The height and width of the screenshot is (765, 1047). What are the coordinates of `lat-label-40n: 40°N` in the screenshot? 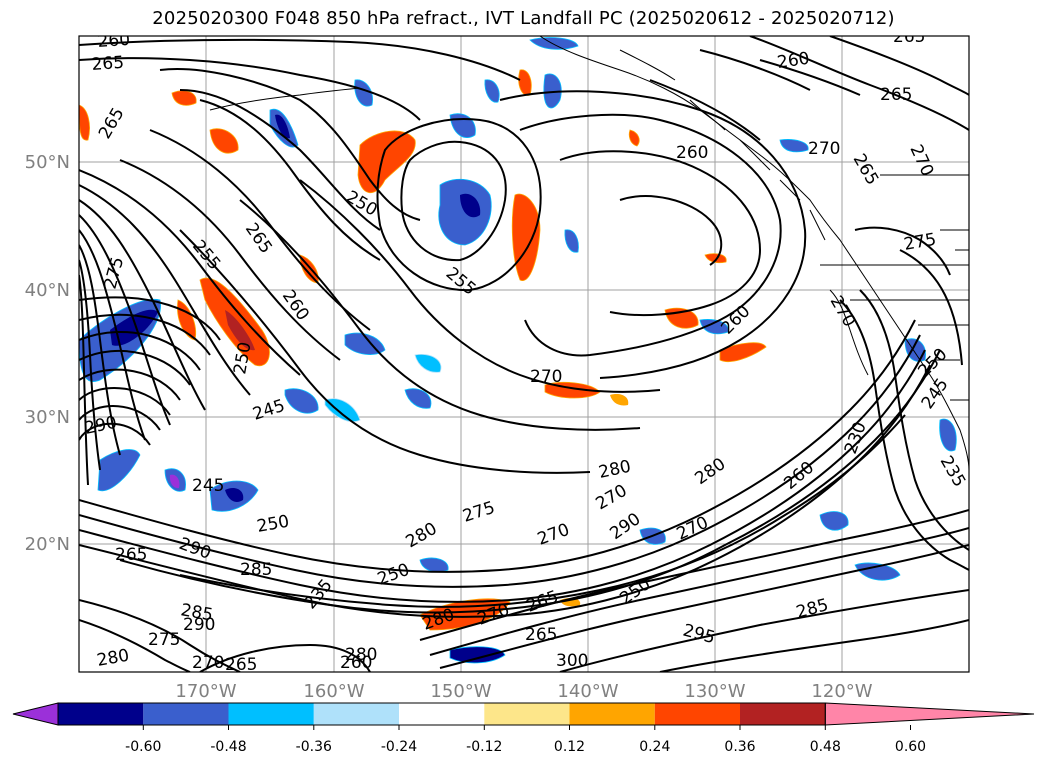 It's located at (47, 290).